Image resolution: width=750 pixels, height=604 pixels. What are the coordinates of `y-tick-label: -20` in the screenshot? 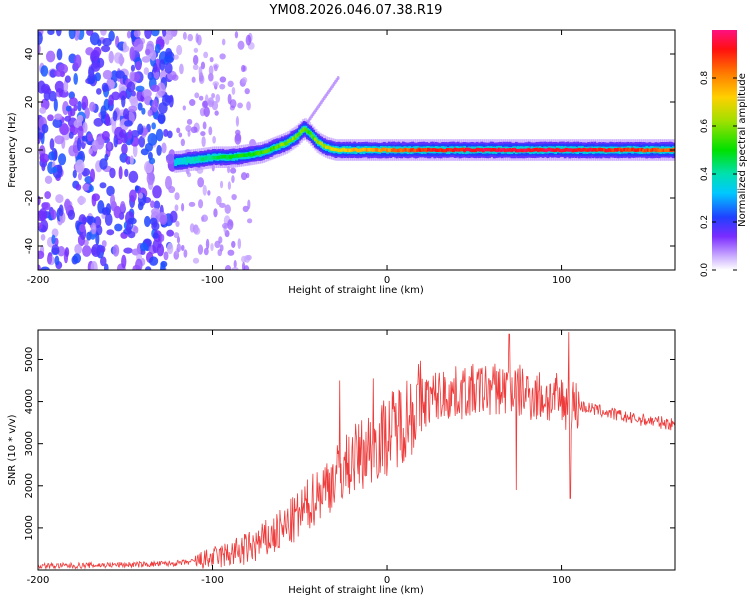 It's located at (29, 198).